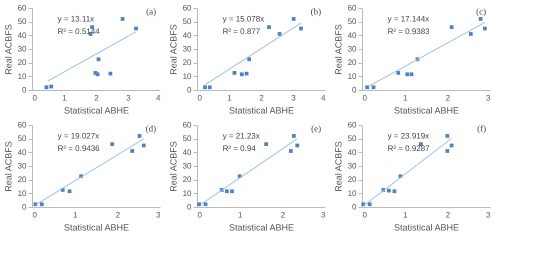 Image resolution: width=550 pixels, height=269 pixels. I want to click on annotation: (f), so click(481, 128).